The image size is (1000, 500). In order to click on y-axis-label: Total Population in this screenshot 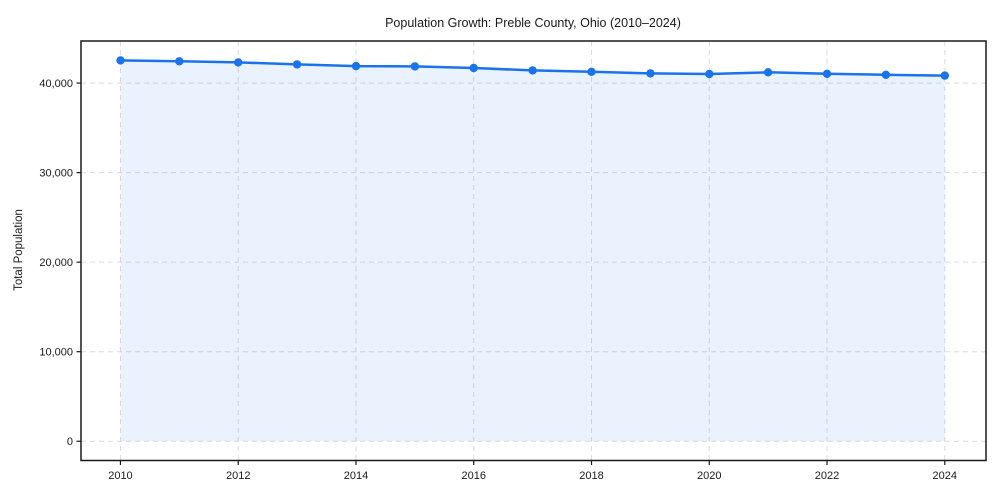, I will do `click(19, 250)`.